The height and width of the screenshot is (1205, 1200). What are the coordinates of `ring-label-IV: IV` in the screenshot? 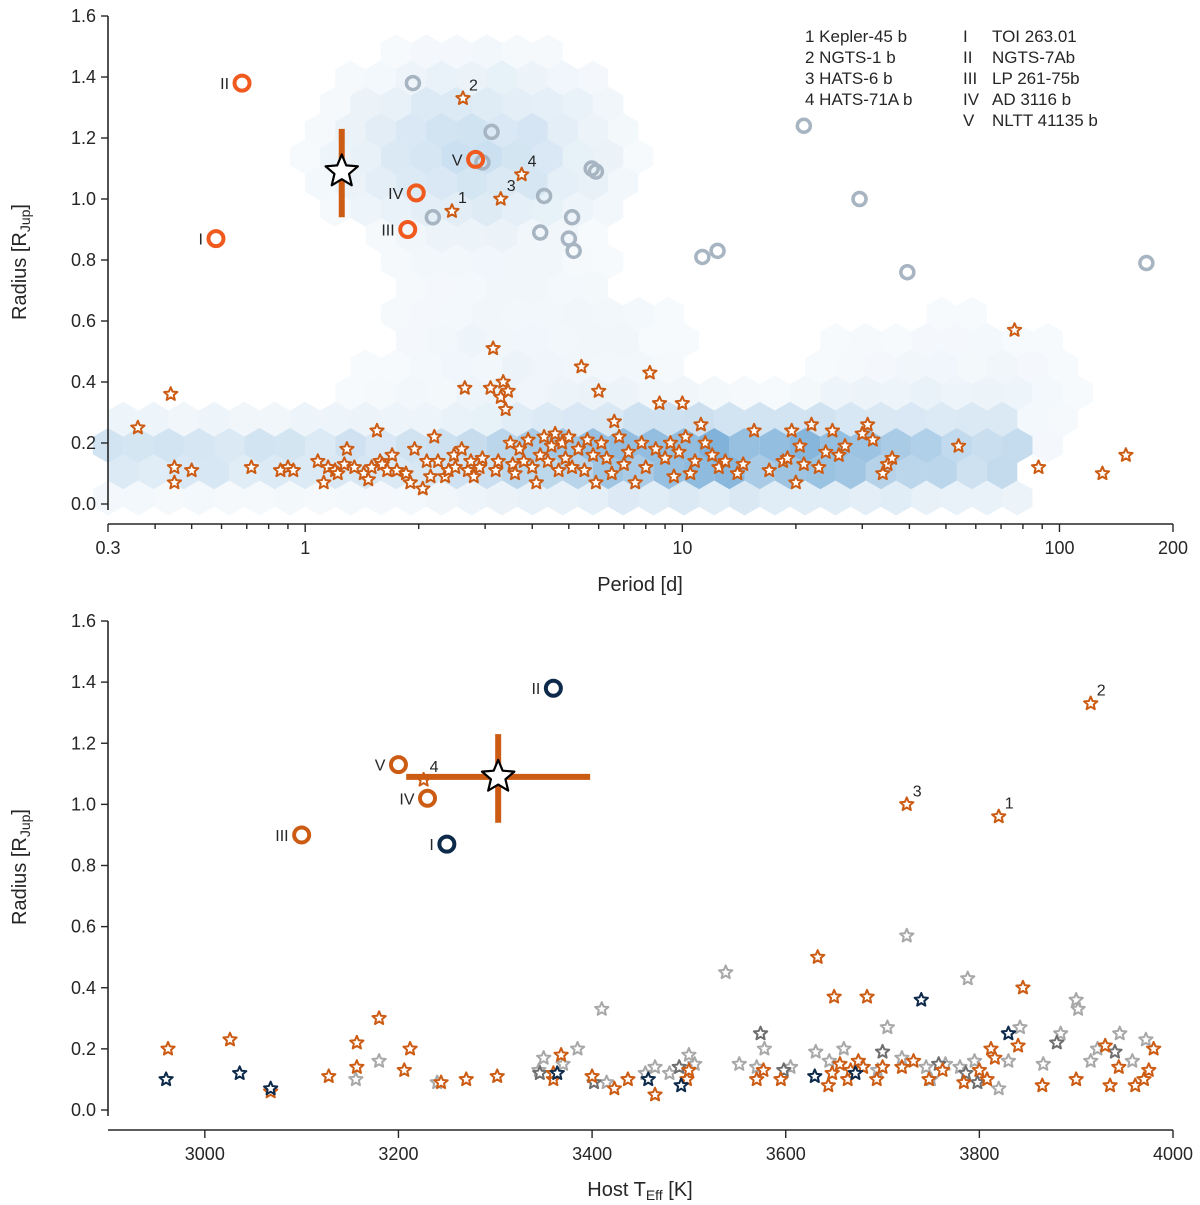 It's located at (395, 194).